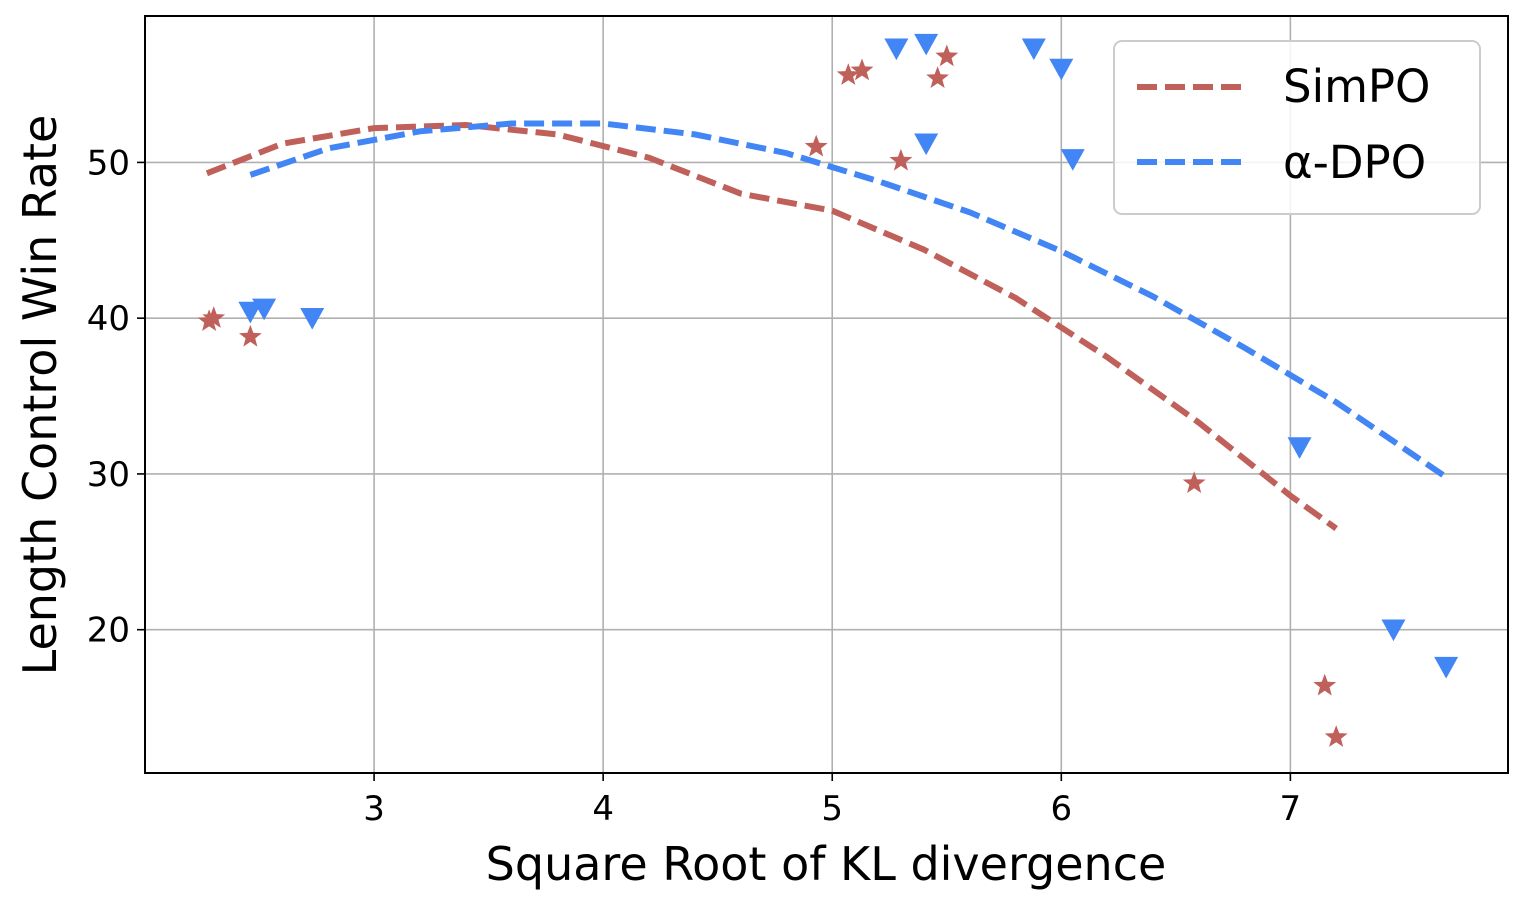 The image size is (1523, 906). I want to click on x-tick-label: 7, so click(1291, 809).